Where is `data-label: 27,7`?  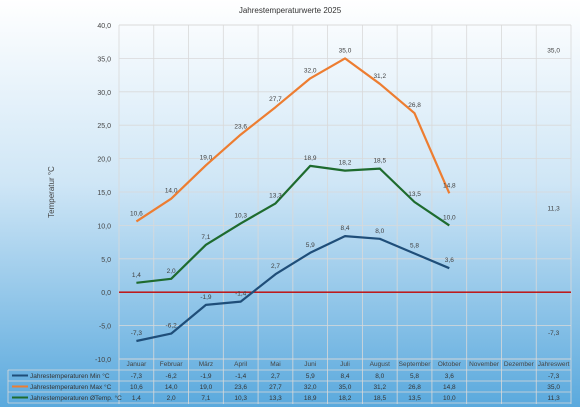 data-label: 27,7 is located at coordinates (275, 99).